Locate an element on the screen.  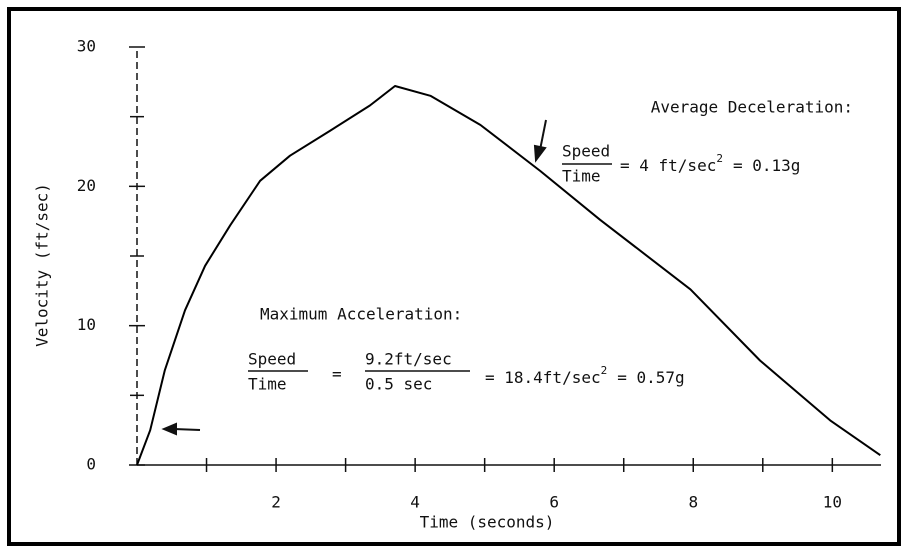
y-tick-label: 10 is located at coordinates (86, 324).